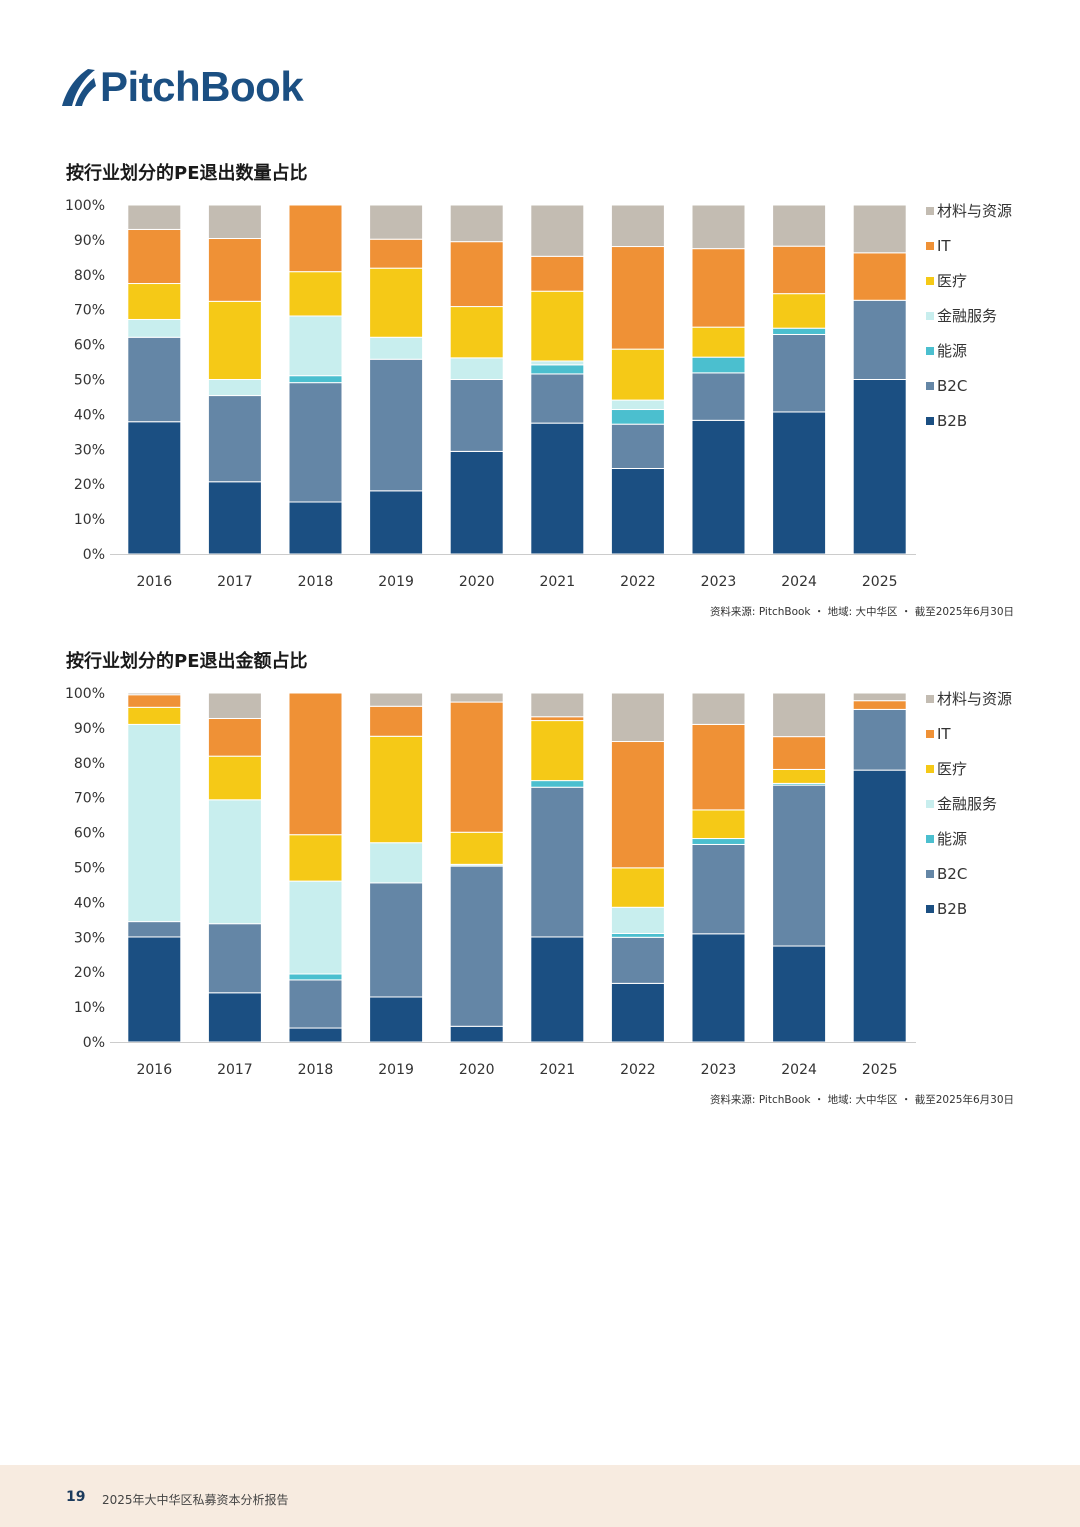 This screenshot has height=1527, width=1080. I want to click on page-number: 19, so click(76, 1497).